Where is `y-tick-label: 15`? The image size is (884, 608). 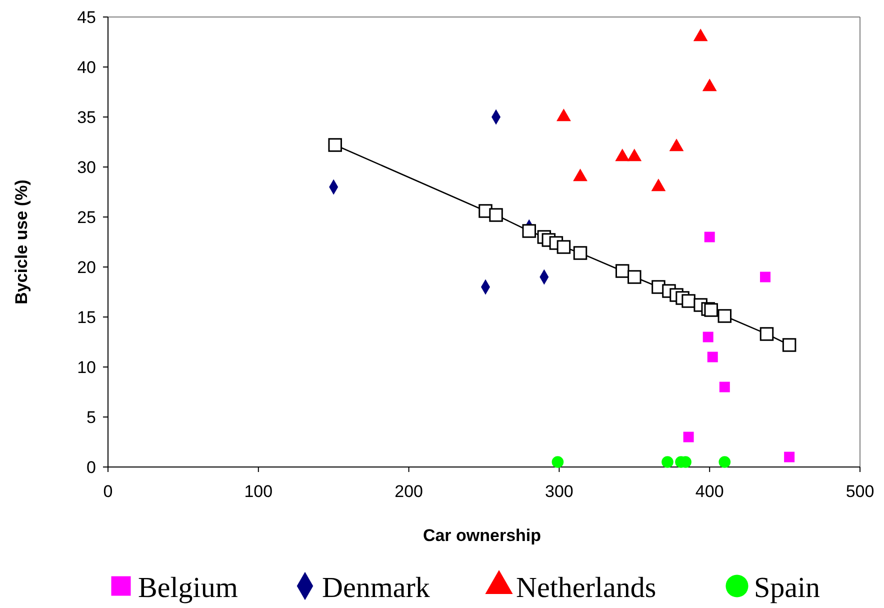 y-tick-label: 15 is located at coordinates (86, 317).